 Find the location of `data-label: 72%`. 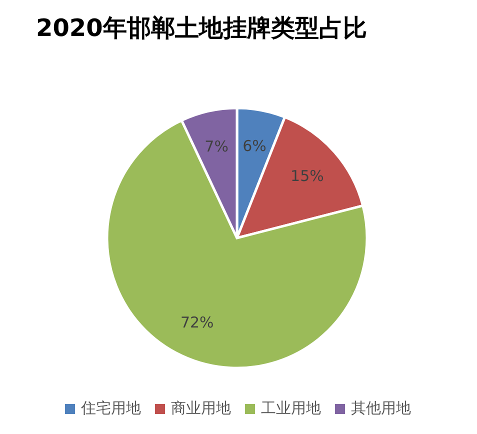

data-label: 72% is located at coordinates (197, 323).